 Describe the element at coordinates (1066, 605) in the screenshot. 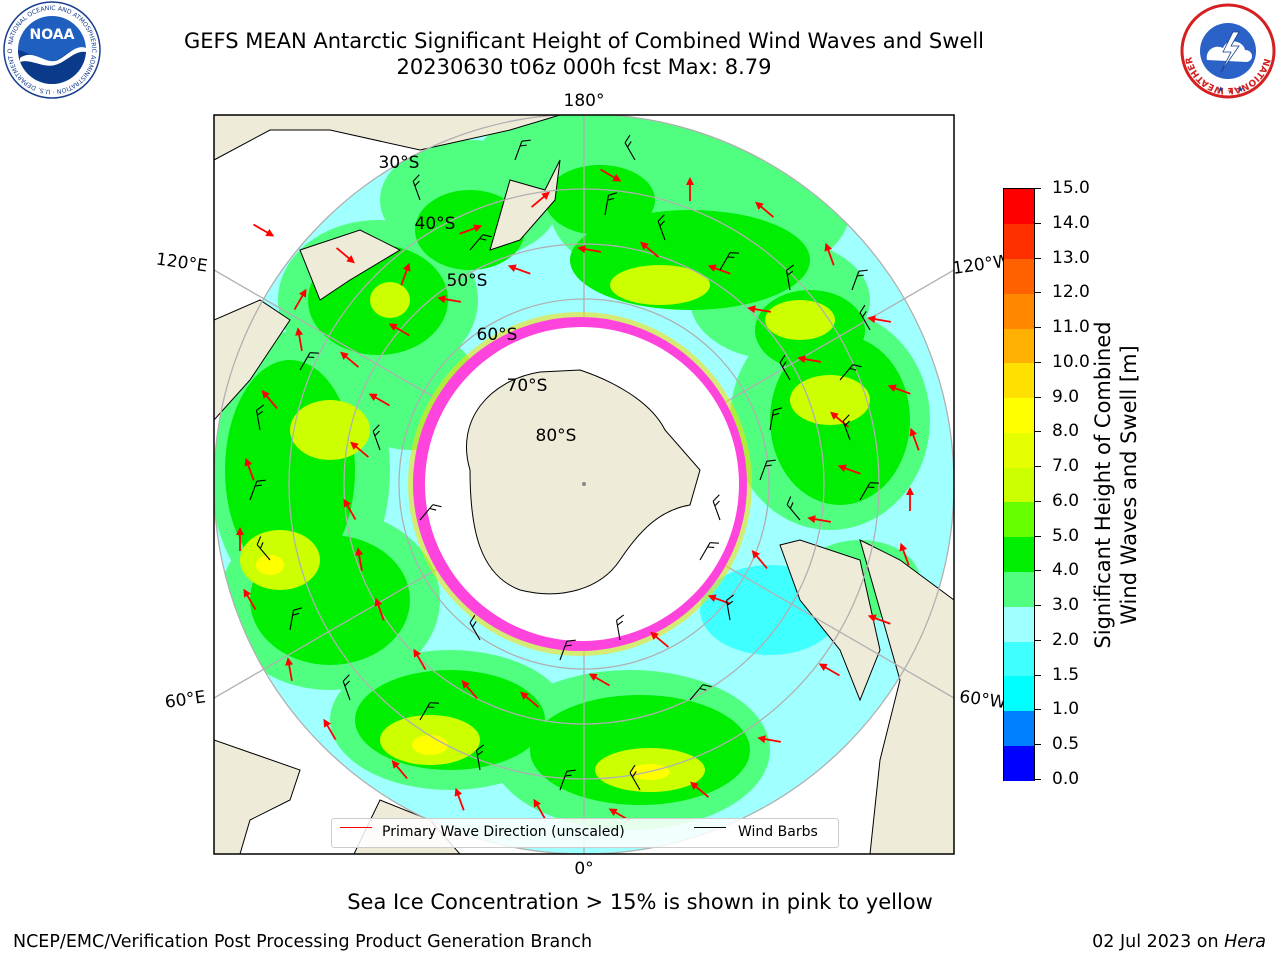

I see `colorbar-tick-label: 3.0` at that location.